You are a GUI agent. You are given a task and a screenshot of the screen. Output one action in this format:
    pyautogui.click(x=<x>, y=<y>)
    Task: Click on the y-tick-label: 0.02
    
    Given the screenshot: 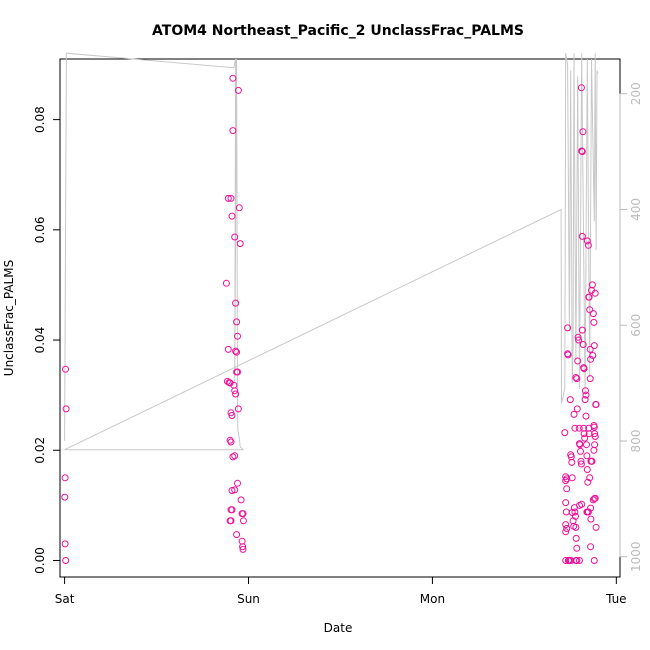 What is the action you would take?
    pyautogui.click(x=40, y=450)
    